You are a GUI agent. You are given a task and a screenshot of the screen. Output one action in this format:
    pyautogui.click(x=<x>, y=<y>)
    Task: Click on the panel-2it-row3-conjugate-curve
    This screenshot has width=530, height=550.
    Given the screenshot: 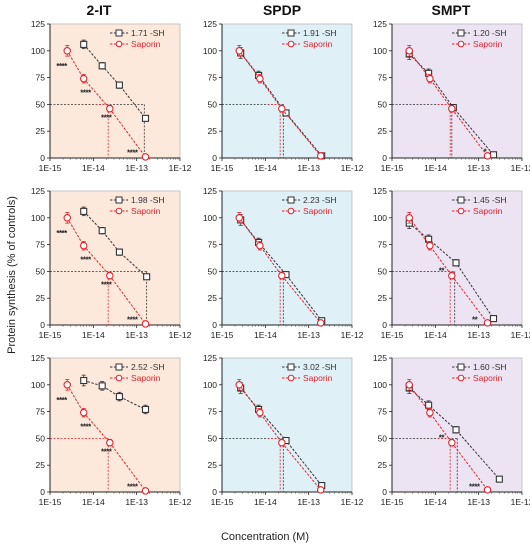 What is the action you would take?
    pyautogui.click(x=114, y=395)
    